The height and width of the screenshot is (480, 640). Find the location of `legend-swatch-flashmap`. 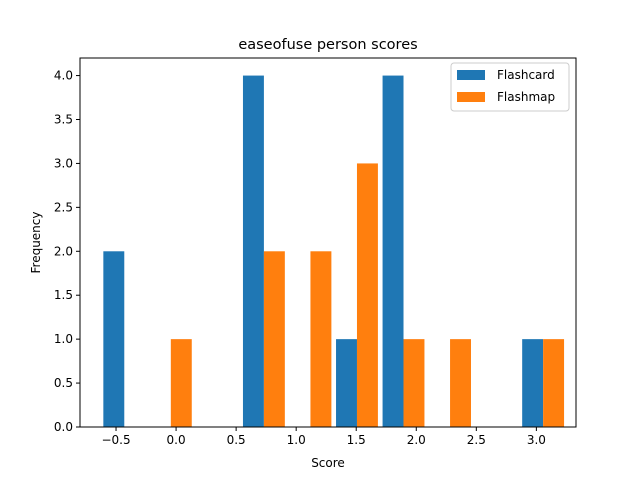

legend-swatch-flashmap is located at coordinates (471, 97).